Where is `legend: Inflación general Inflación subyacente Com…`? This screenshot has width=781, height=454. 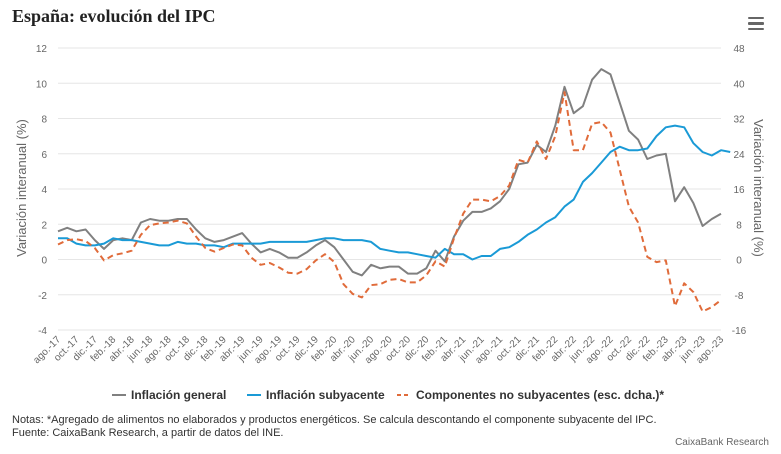
legend: Inflación general Inflación subyacente Com… is located at coordinates (388, 395).